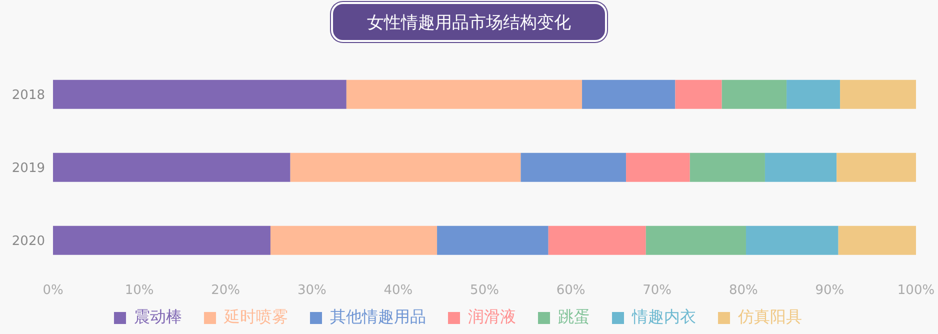 The height and width of the screenshot is (334, 938). What do you see at coordinates (491, 317) in the screenshot?
I see `legend-label: 润滑液` at bounding box center [491, 317].